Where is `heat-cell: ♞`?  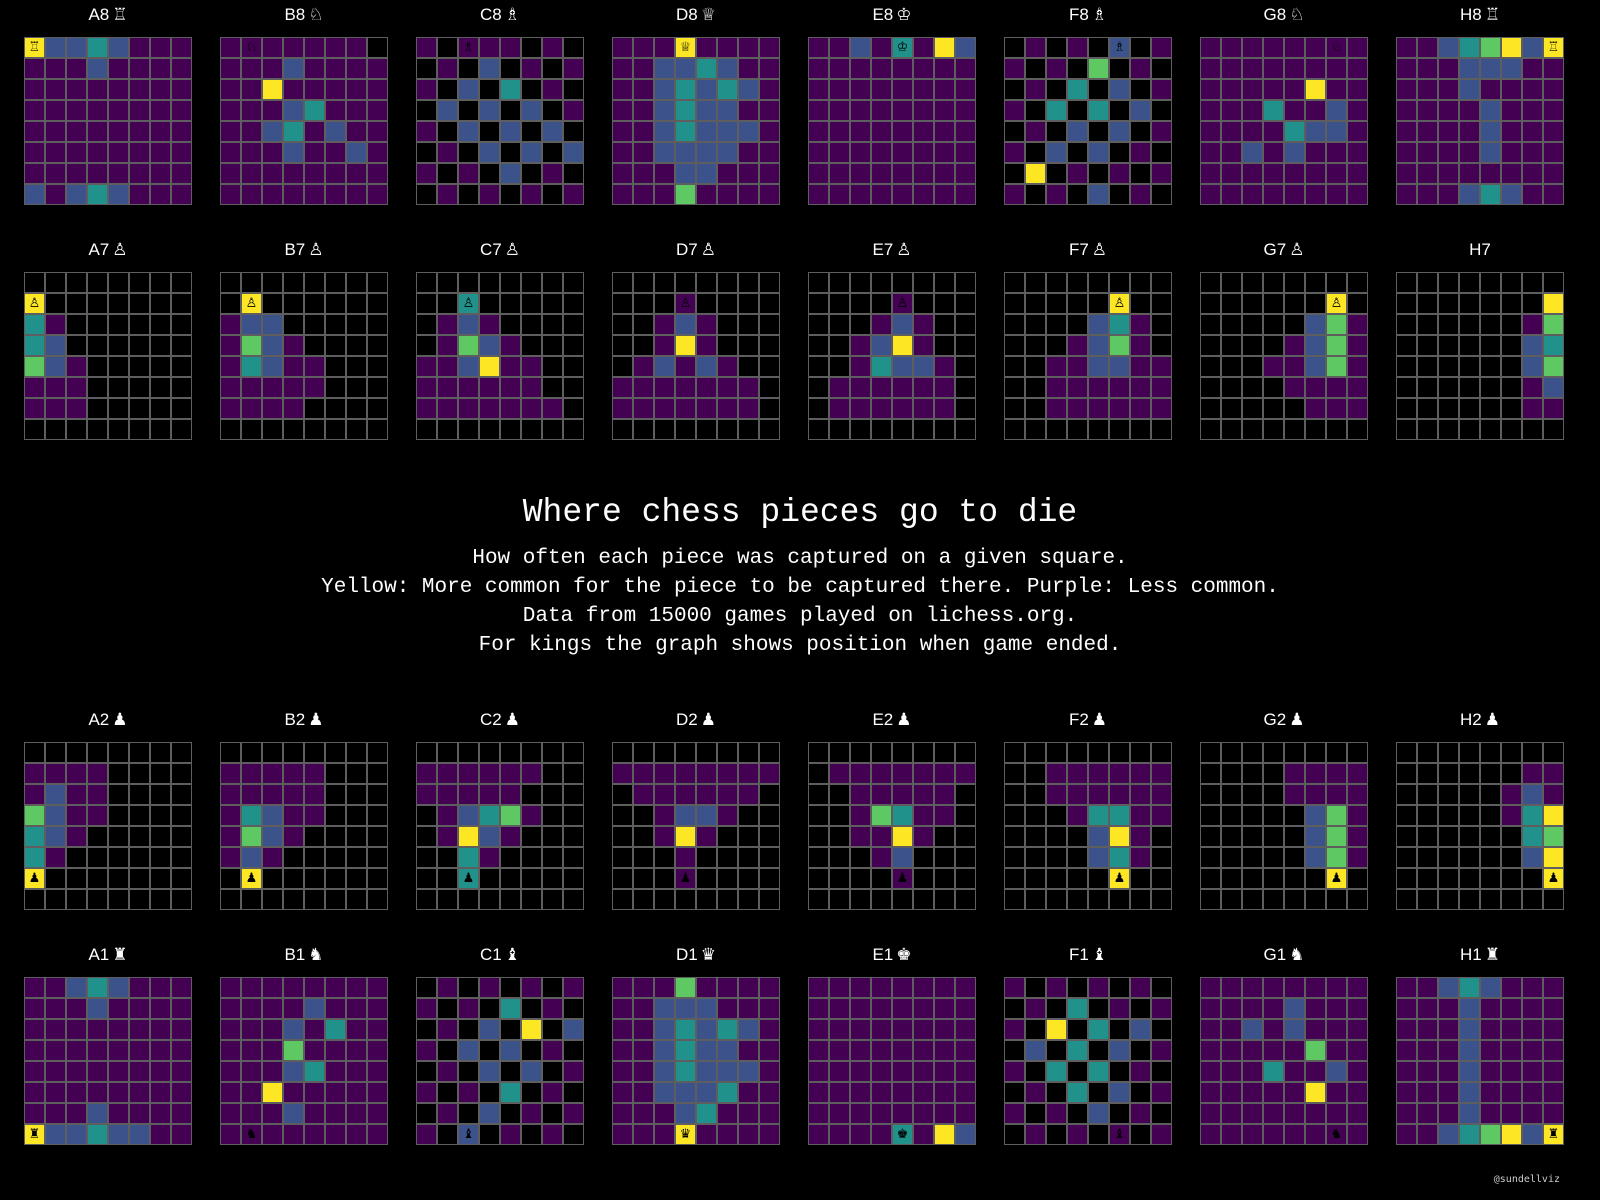
heat-cell: ♞ is located at coordinates (1336, 1134).